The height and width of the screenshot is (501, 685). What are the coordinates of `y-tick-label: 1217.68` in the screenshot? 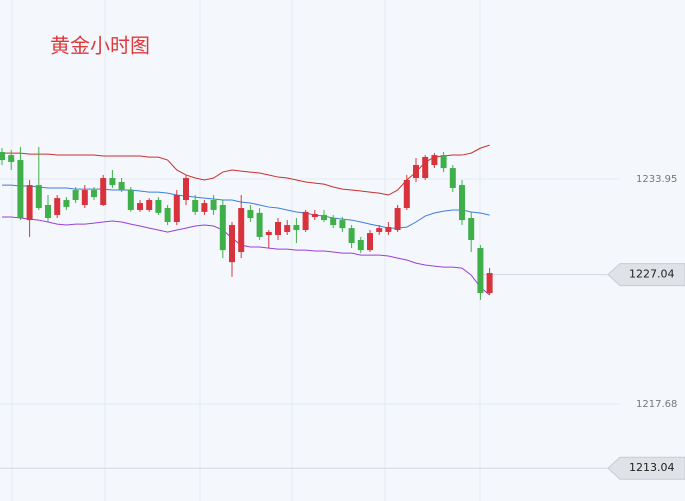 It's located at (656, 404).